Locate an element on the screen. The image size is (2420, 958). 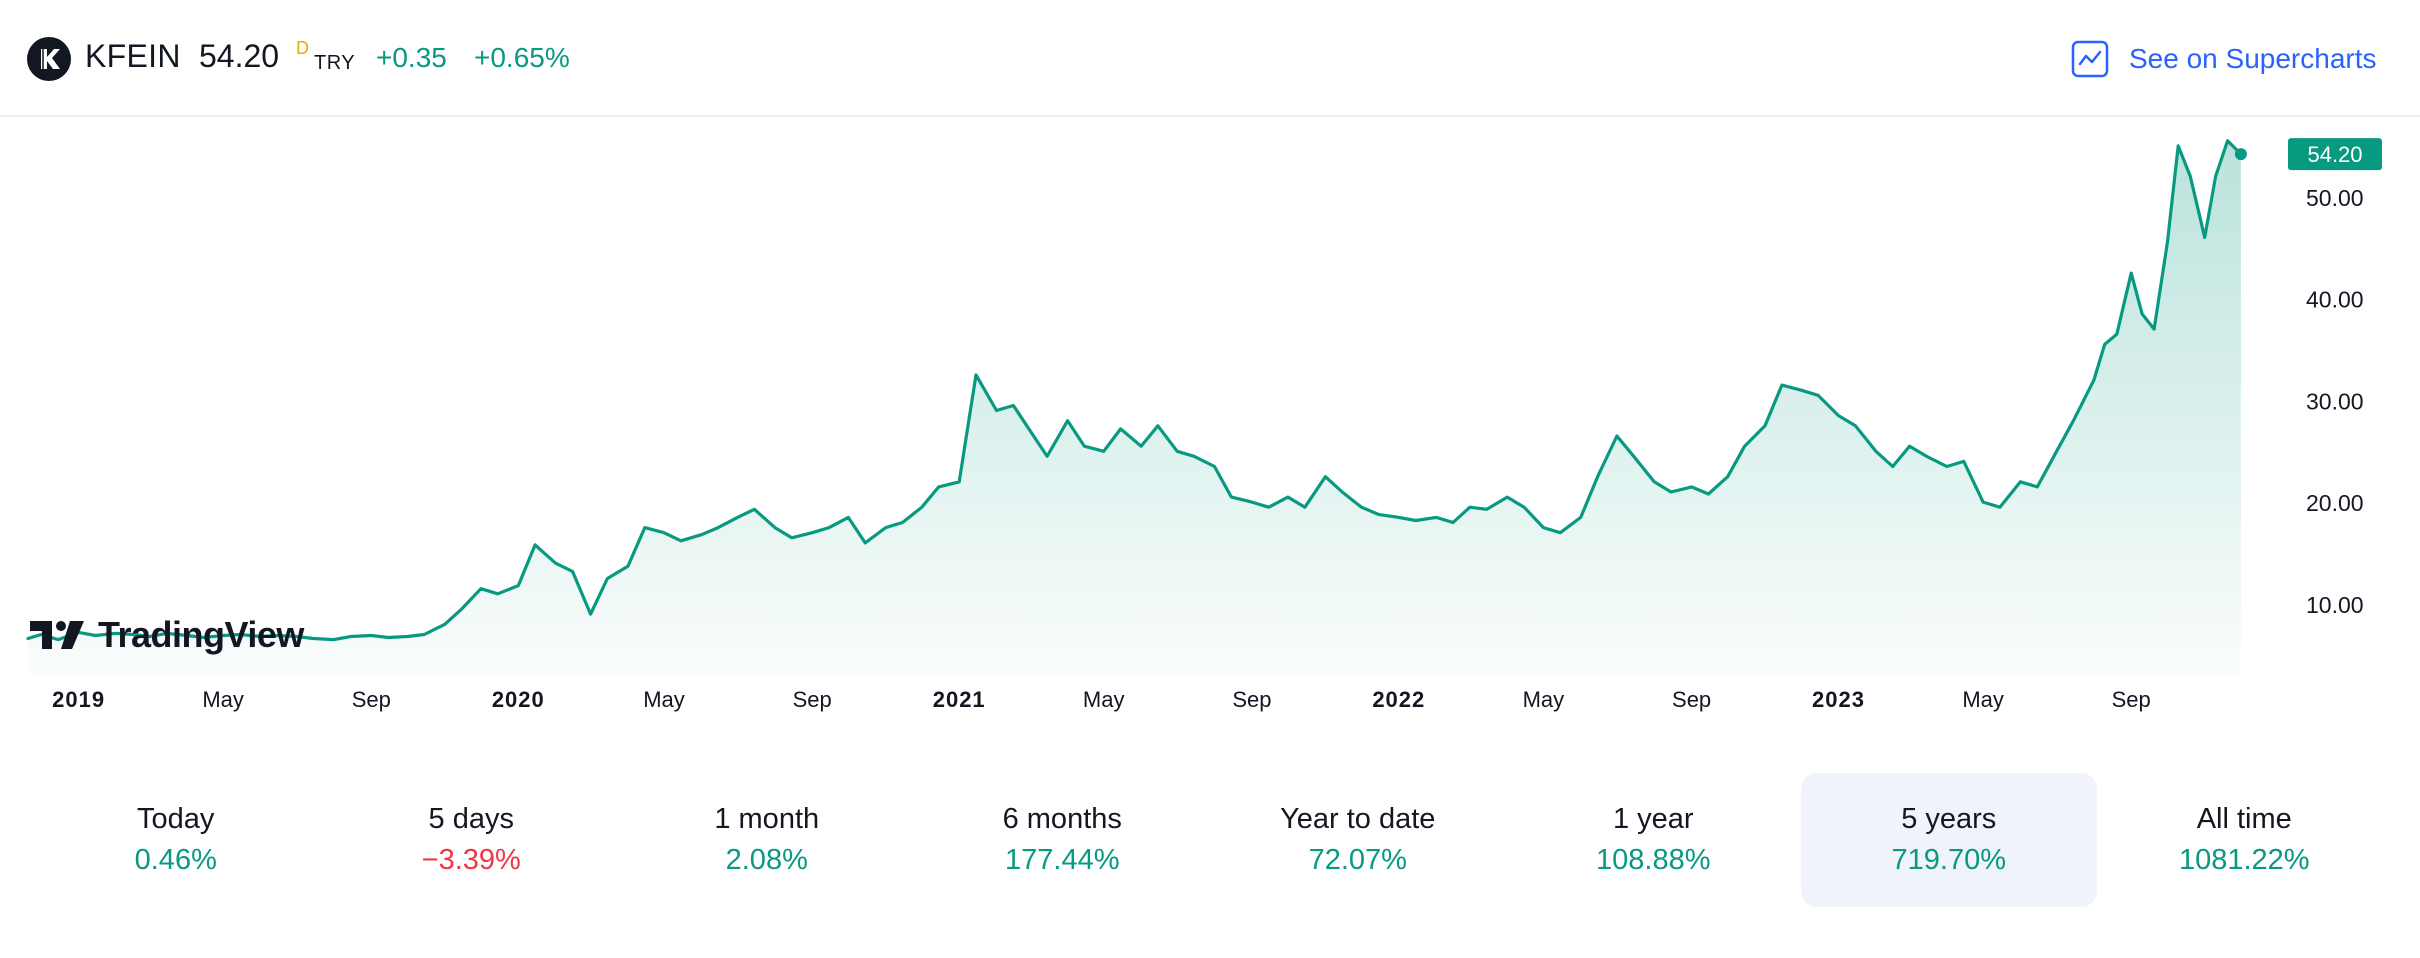
tradingview-logo-icon is located at coordinates (57, 635).